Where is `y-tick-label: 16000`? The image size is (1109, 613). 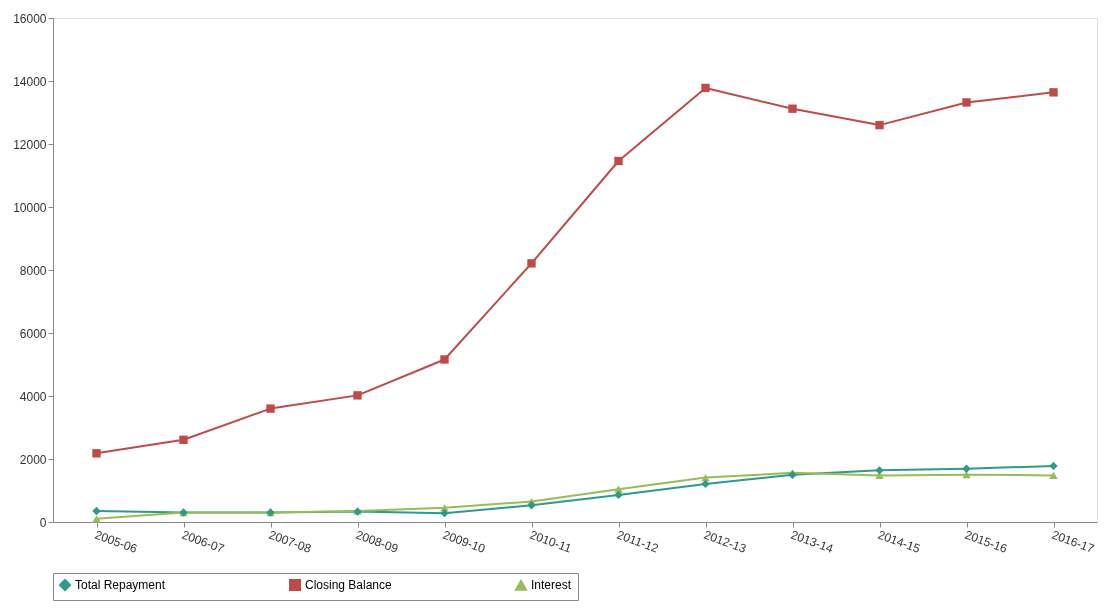
y-tick-label: 16000 is located at coordinates (30, 18).